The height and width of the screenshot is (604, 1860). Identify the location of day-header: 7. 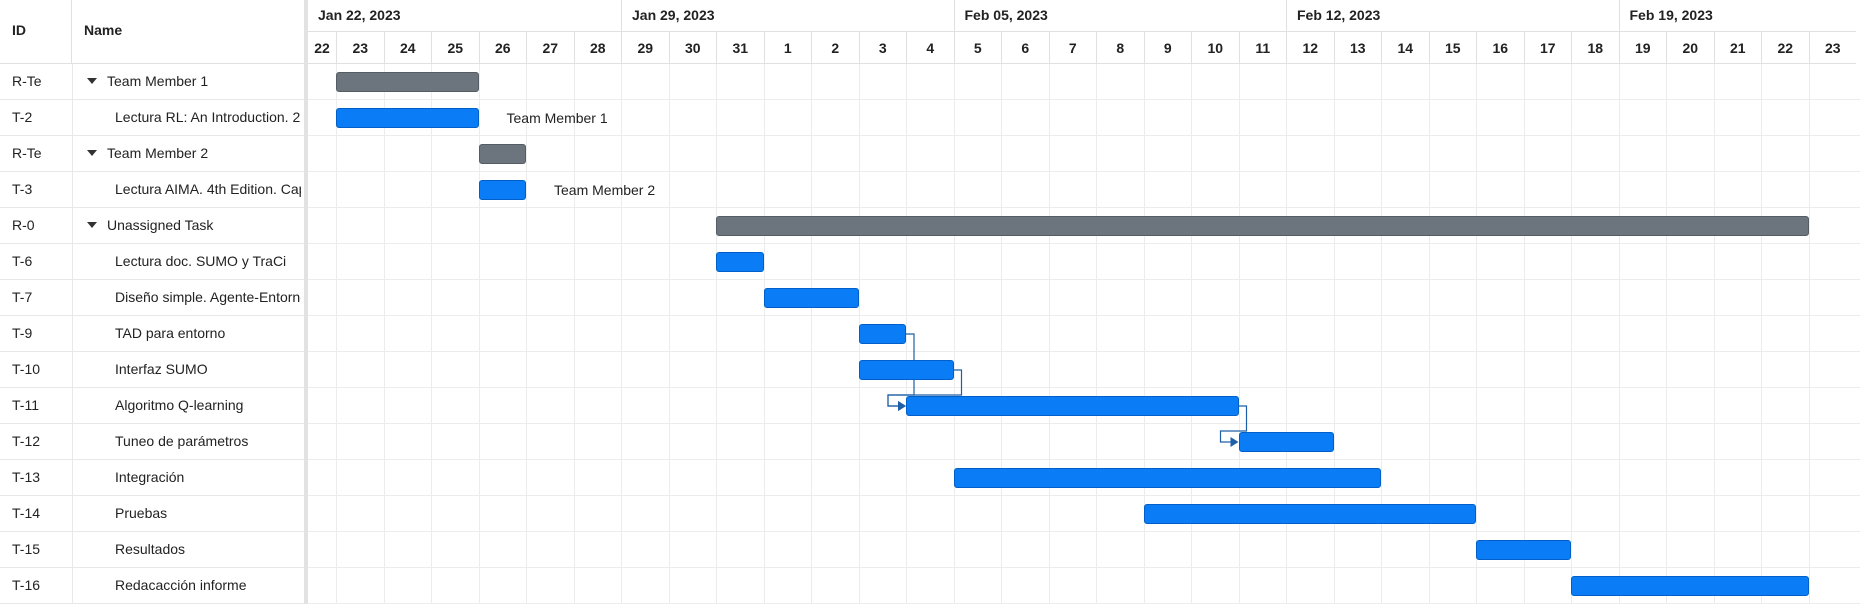
(1072, 48).